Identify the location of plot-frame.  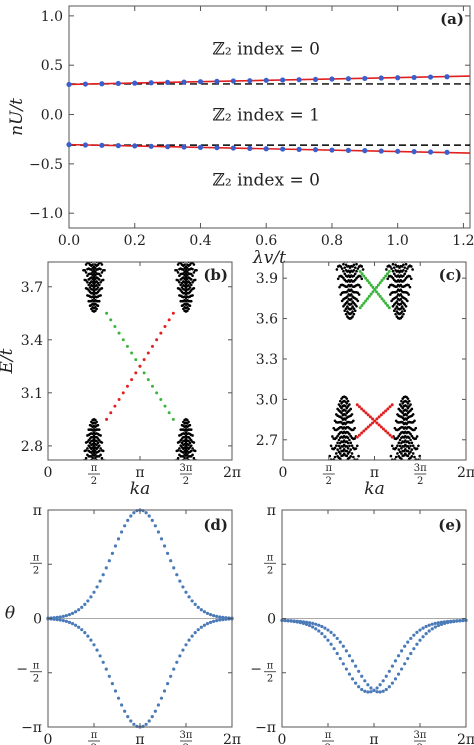
(374, 361).